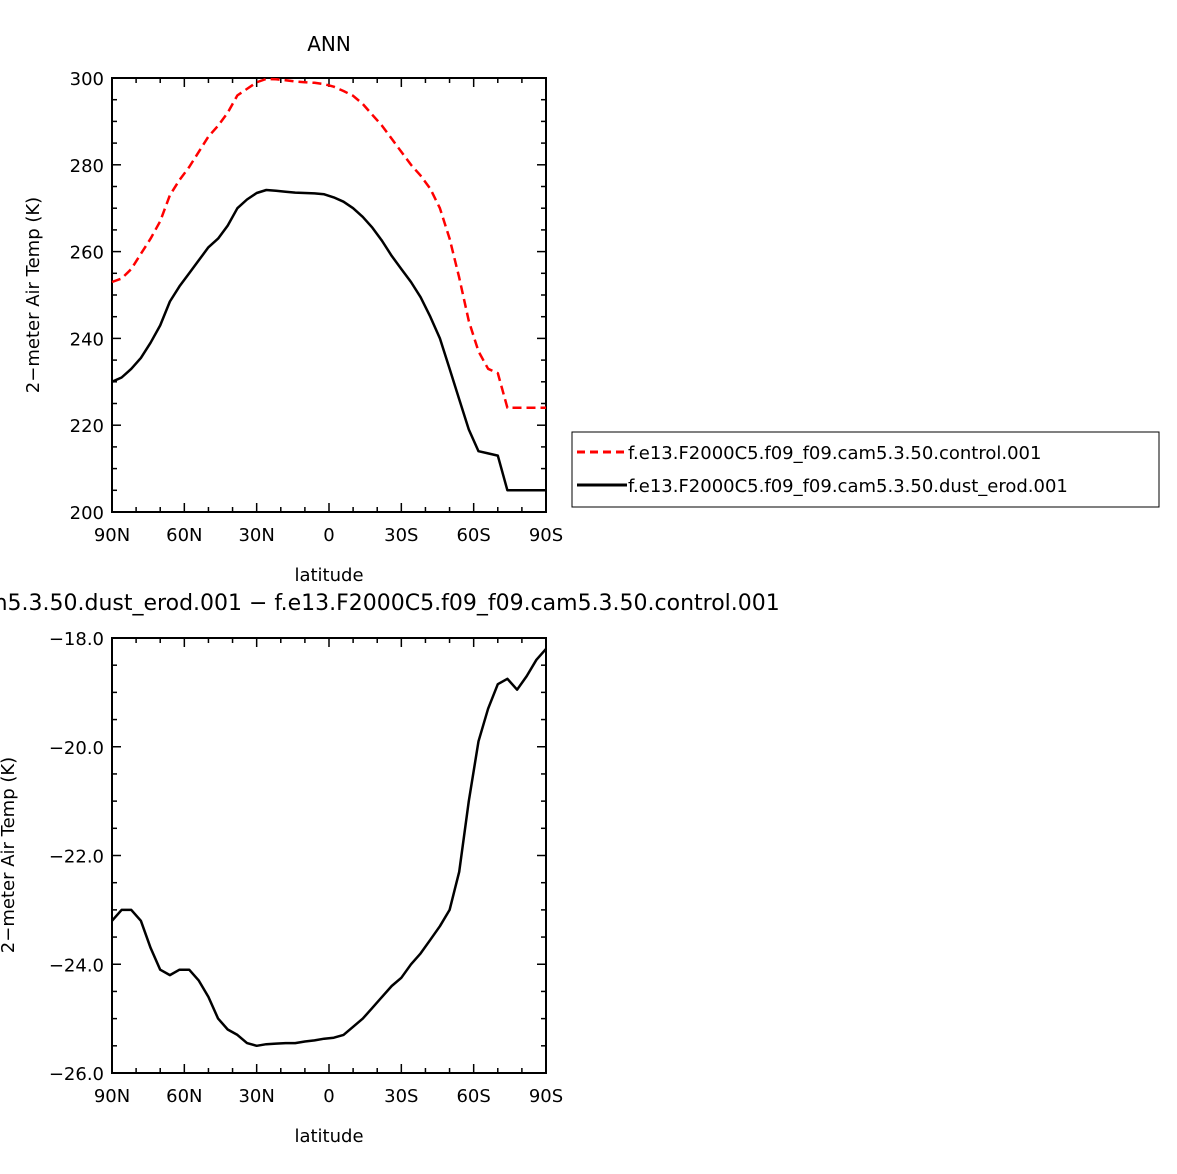 Image resolution: width=1177 pixels, height=1174 pixels. What do you see at coordinates (76, 857) in the screenshot?
I see `bottom-y-tick-label: −22.0` at bounding box center [76, 857].